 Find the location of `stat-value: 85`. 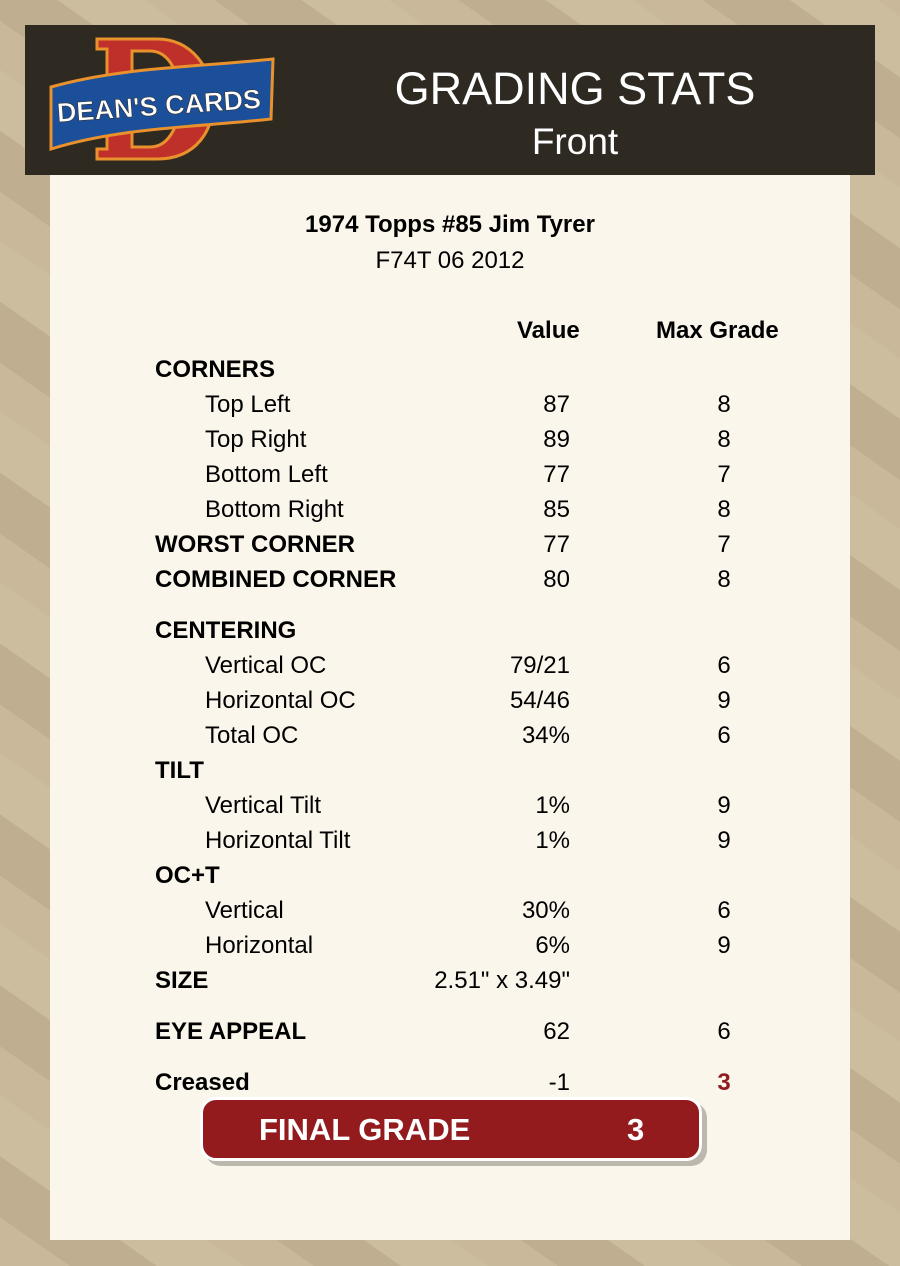

stat-value: 85 is located at coordinates (556, 509).